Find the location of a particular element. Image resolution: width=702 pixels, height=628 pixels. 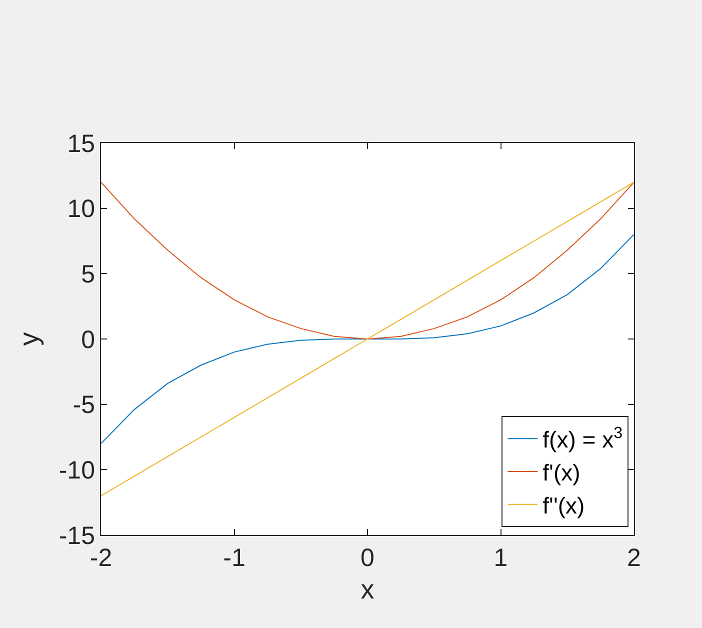

x-tick-label: 2 is located at coordinates (634, 558).